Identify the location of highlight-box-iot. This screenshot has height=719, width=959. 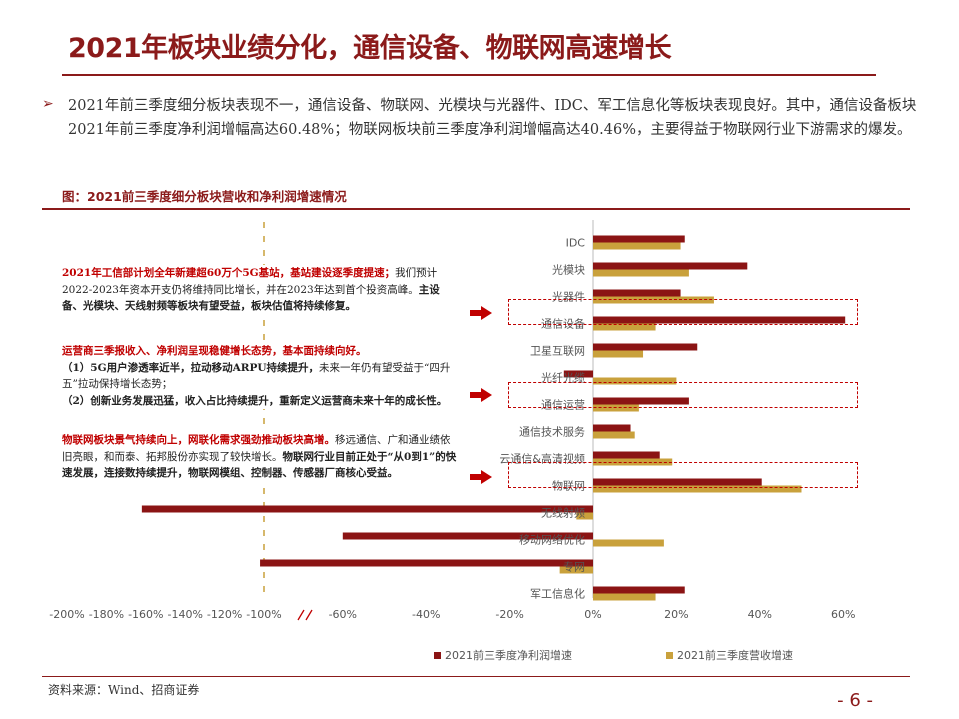
(683, 475).